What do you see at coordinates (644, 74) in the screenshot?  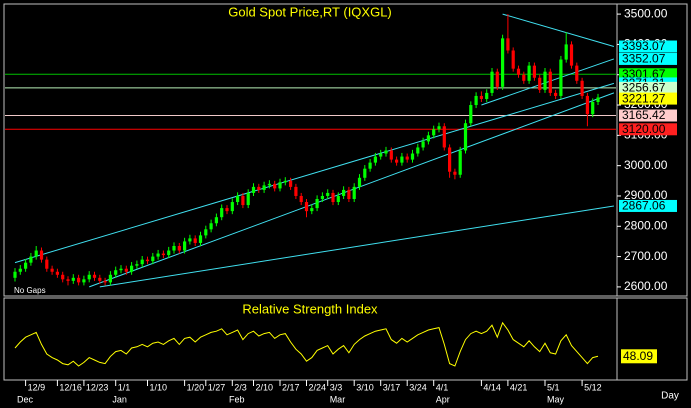 I see `level-label: 3301.67` at bounding box center [644, 74].